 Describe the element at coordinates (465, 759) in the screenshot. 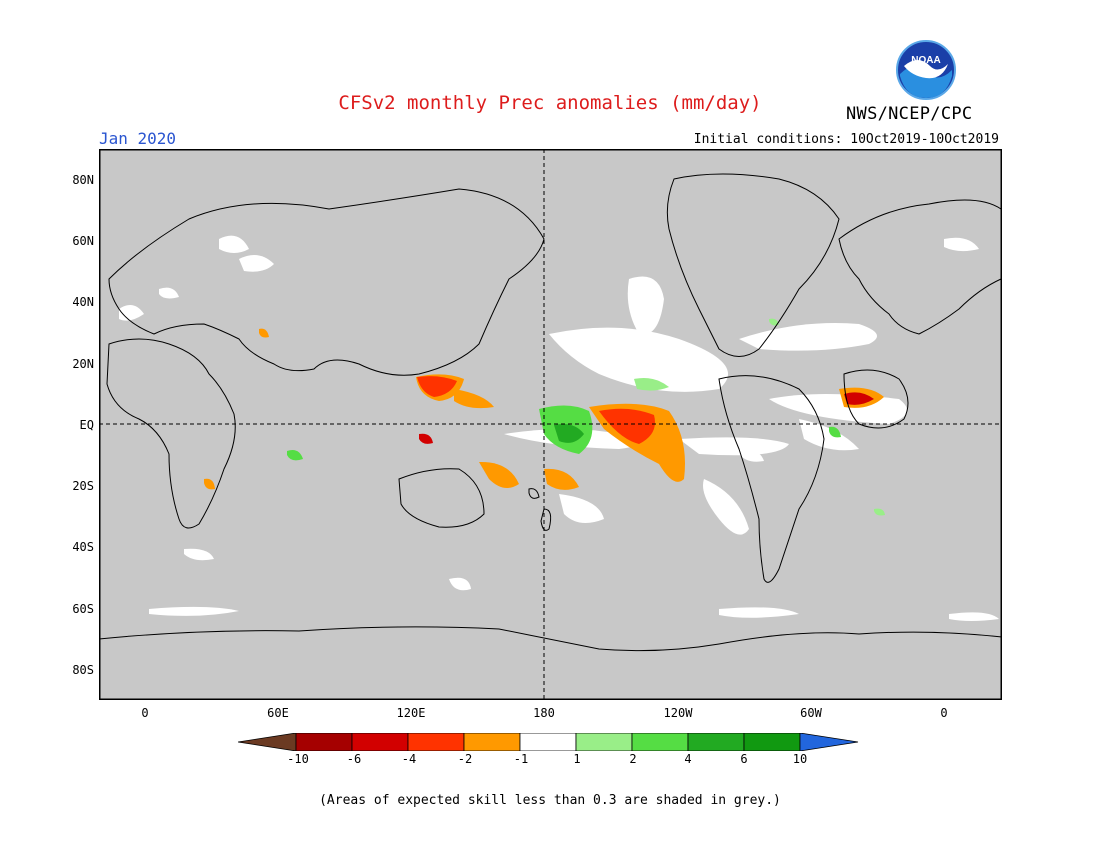

I see `colorbar-label-neg2: -2` at that location.